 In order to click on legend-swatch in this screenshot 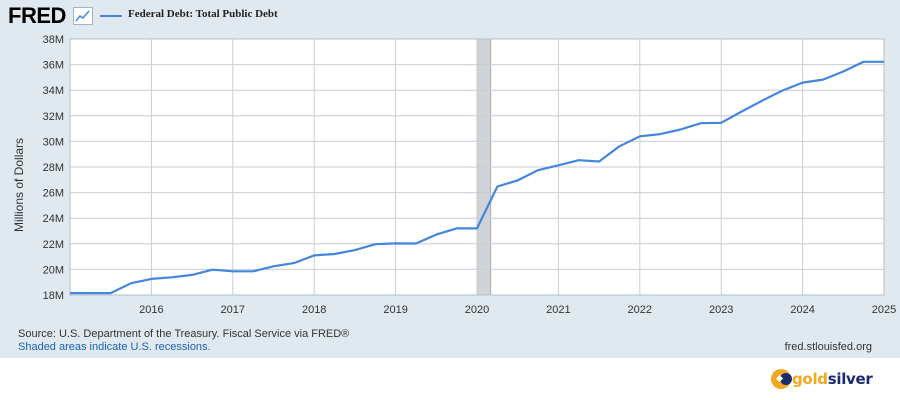, I will do `click(111, 16)`.